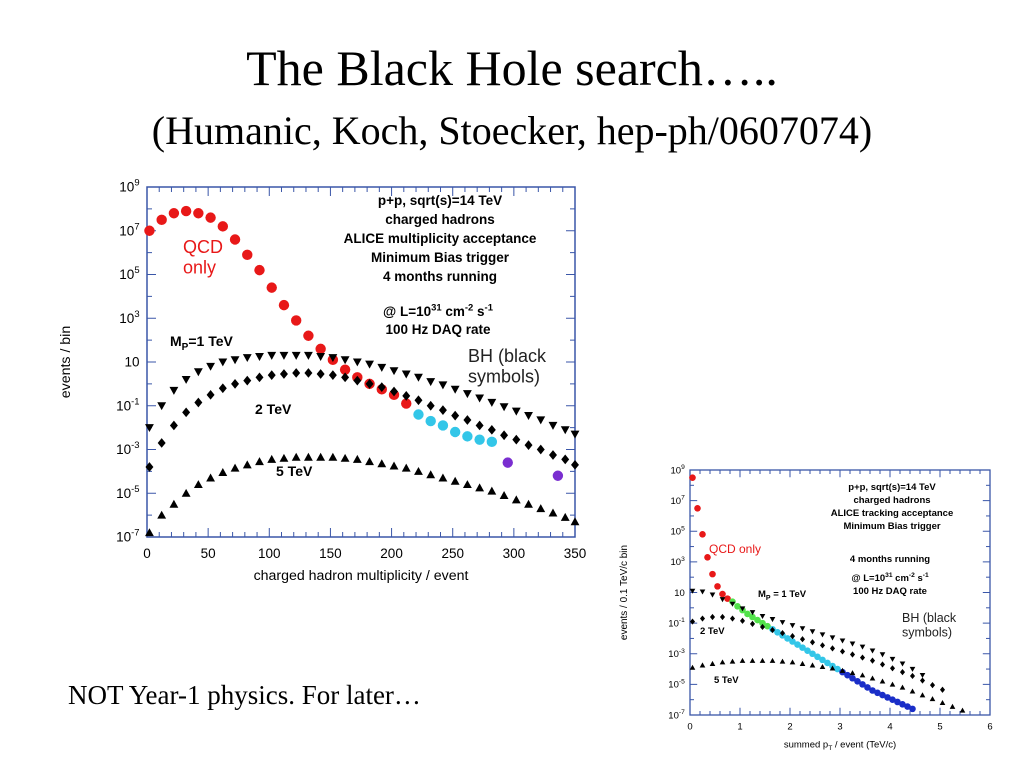  What do you see at coordinates (789, 727) in the screenshot?
I see `x-tick-label: 2` at bounding box center [789, 727].